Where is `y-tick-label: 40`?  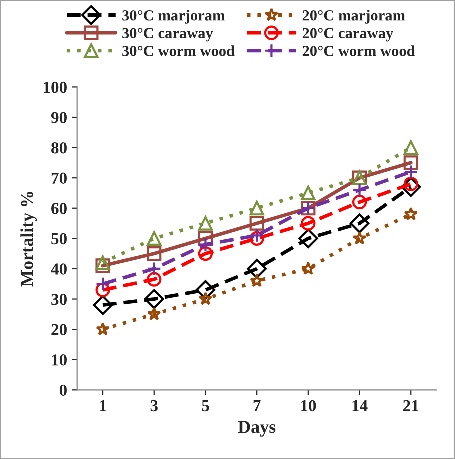 y-tick-label: 40 is located at coordinates (59, 269).